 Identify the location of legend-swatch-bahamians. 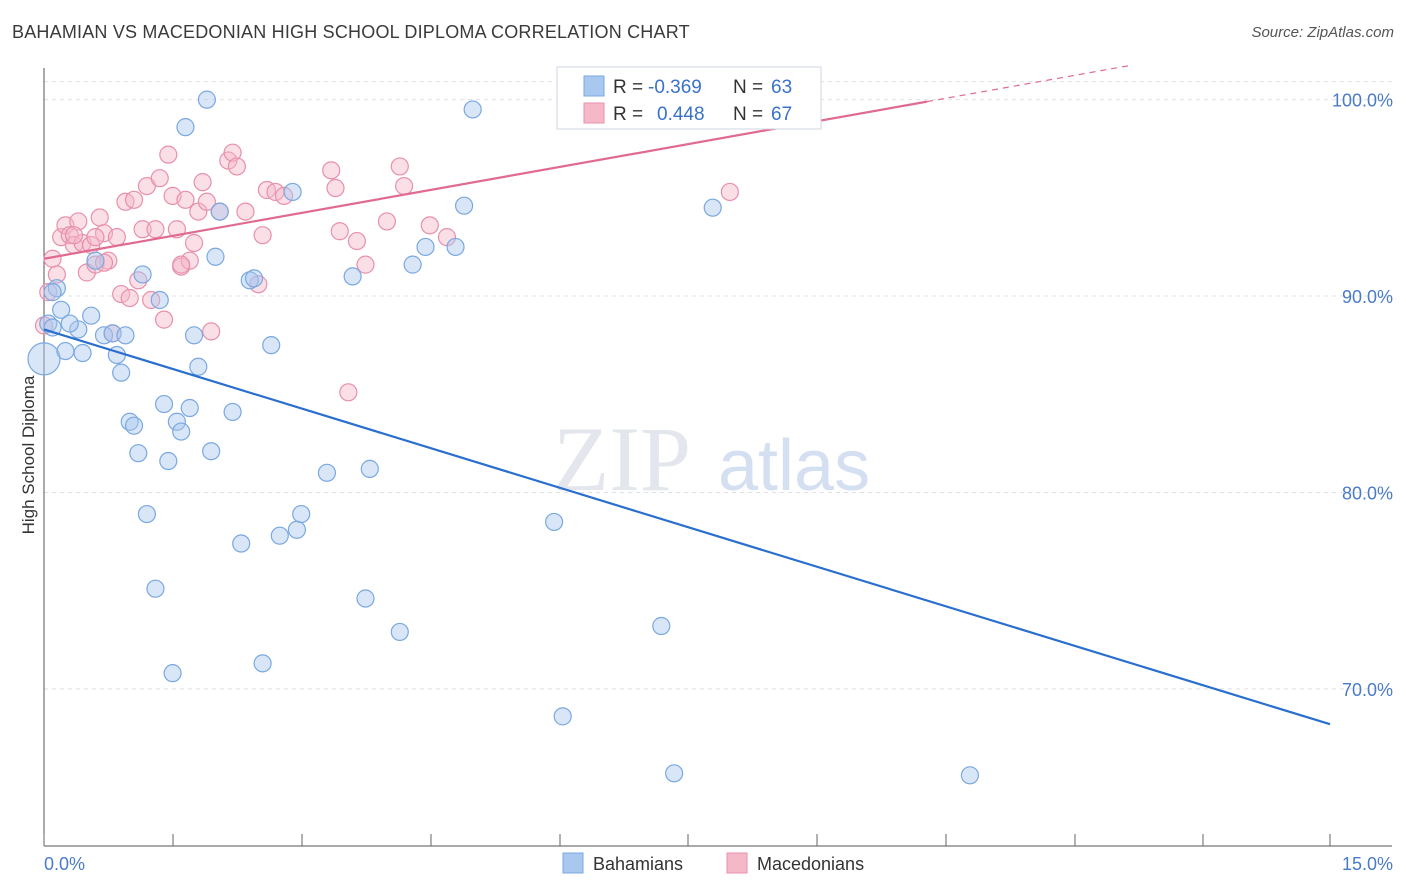
(594, 86).